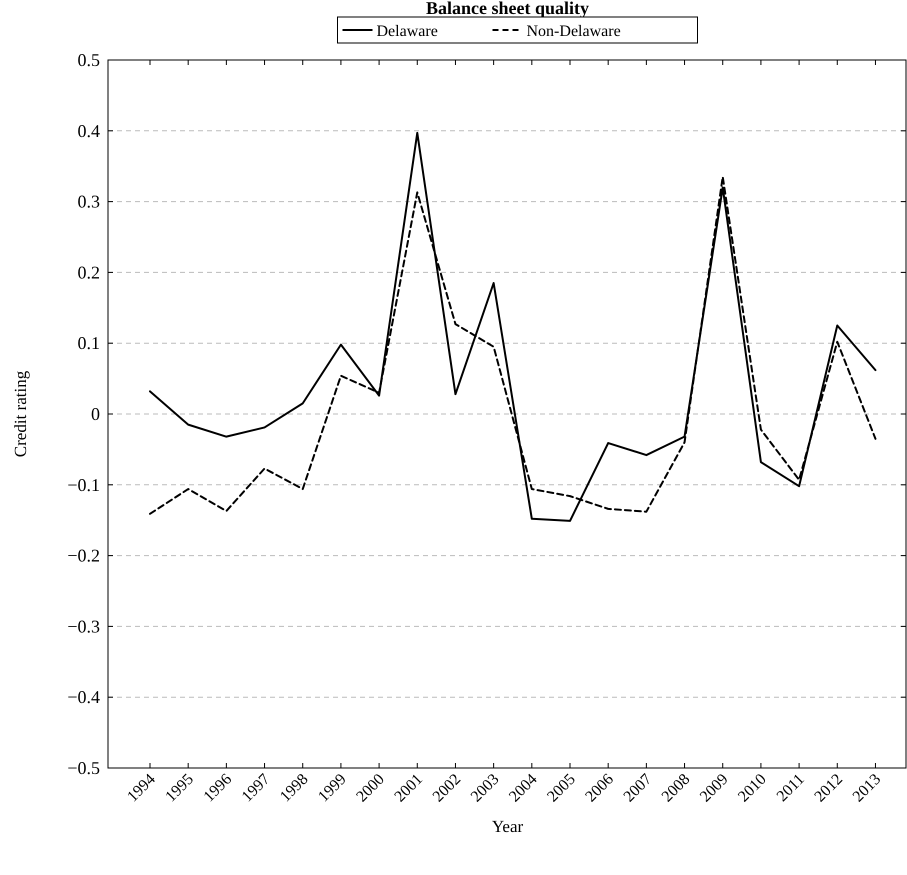 The height and width of the screenshot is (875, 907). I want to click on y-tick-label: −0.2, so click(83, 556).